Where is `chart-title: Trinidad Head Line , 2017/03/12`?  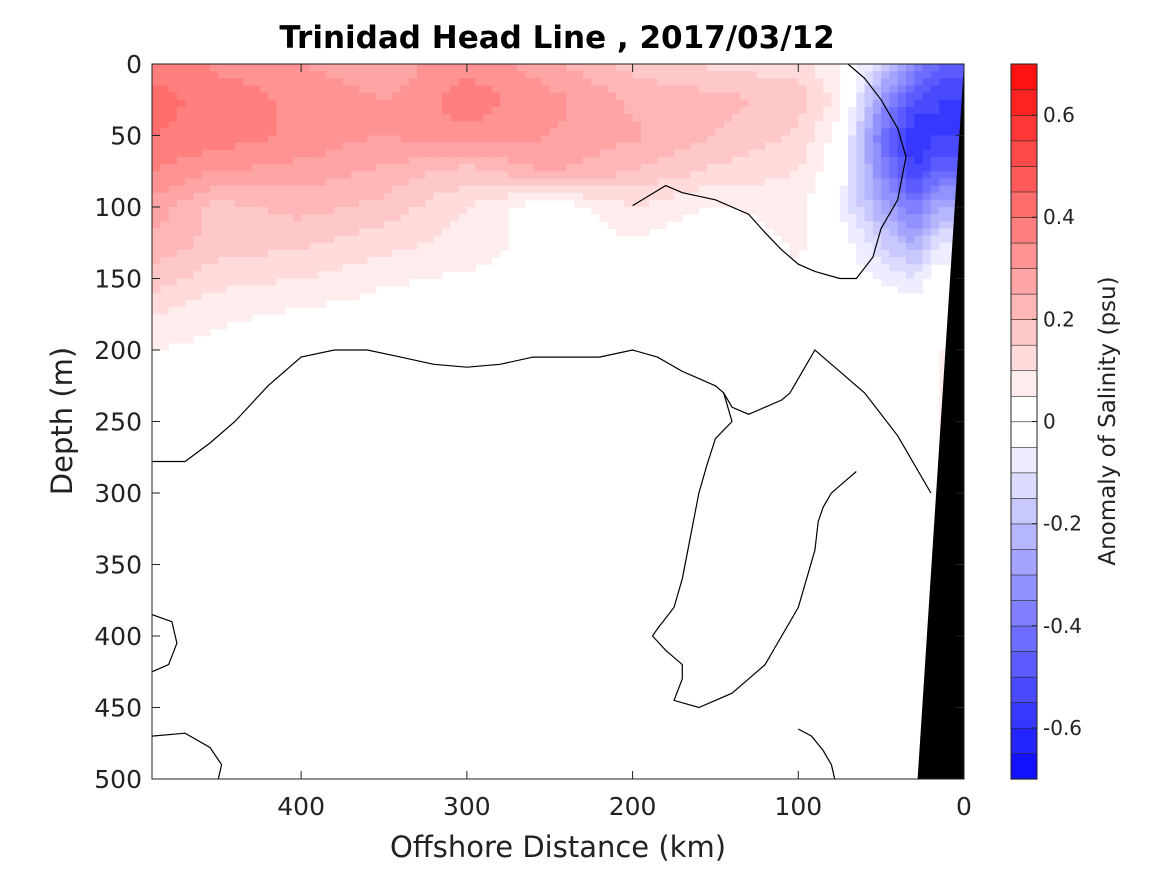
chart-title: Trinidad Head Line , 2017/03/12 is located at coordinates (556, 38).